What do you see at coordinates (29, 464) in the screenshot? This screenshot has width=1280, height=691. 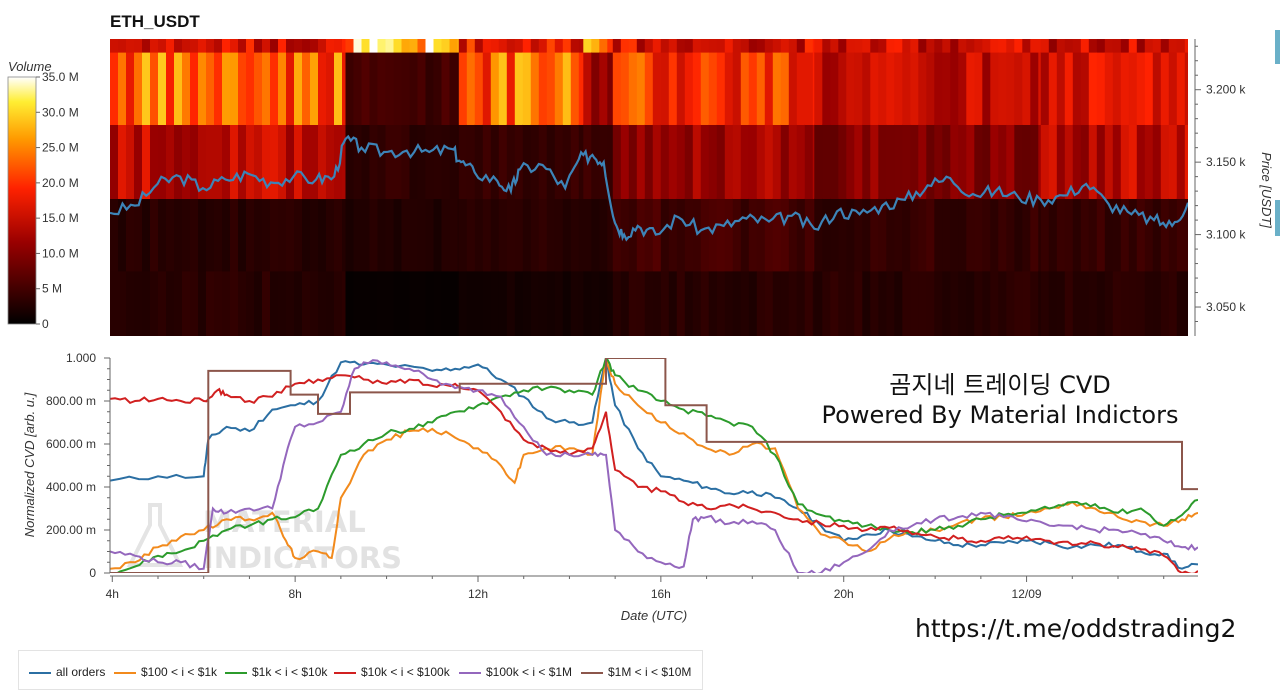 I see `cvd-y-axis-title: Normalized CVD [arb. u.]` at bounding box center [29, 464].